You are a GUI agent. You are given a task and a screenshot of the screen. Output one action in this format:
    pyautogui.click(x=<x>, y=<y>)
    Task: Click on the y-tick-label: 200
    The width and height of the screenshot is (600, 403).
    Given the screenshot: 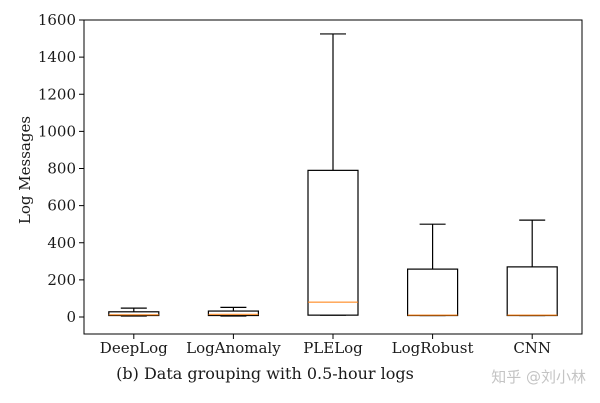 What is the action you would take?
    pyautogui.click(x=61, y=280)
    